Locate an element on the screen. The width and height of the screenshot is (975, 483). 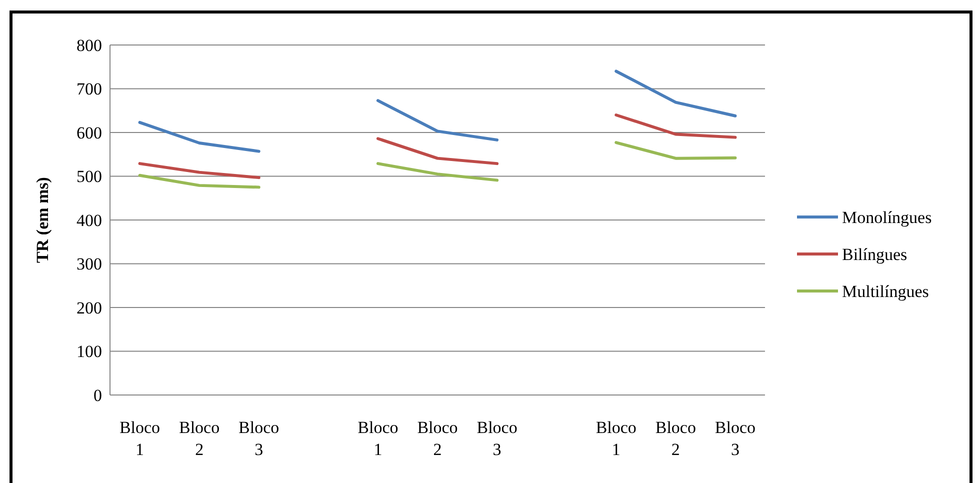
y-tick-label: 0 is located at coordinates (98, 395).